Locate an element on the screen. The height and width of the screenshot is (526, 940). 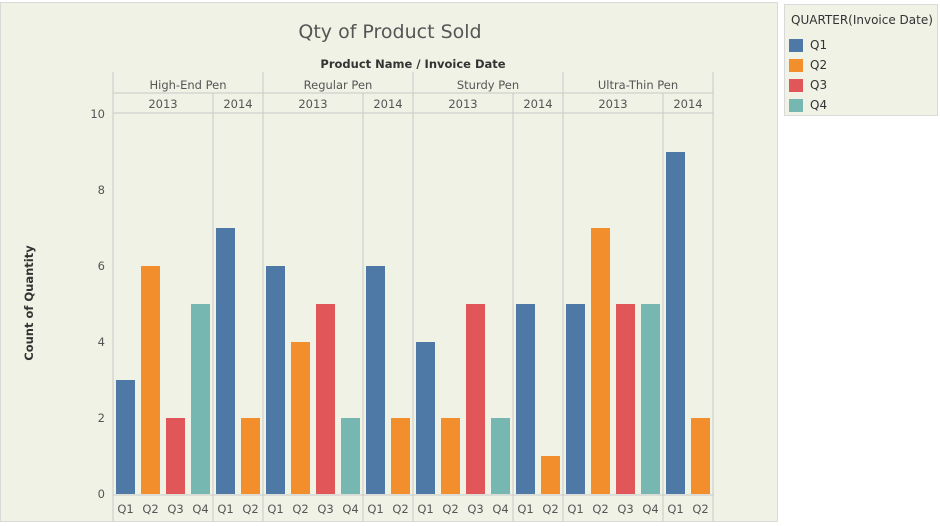
legend-swatch-q4 is located at coordinates (796, 105).